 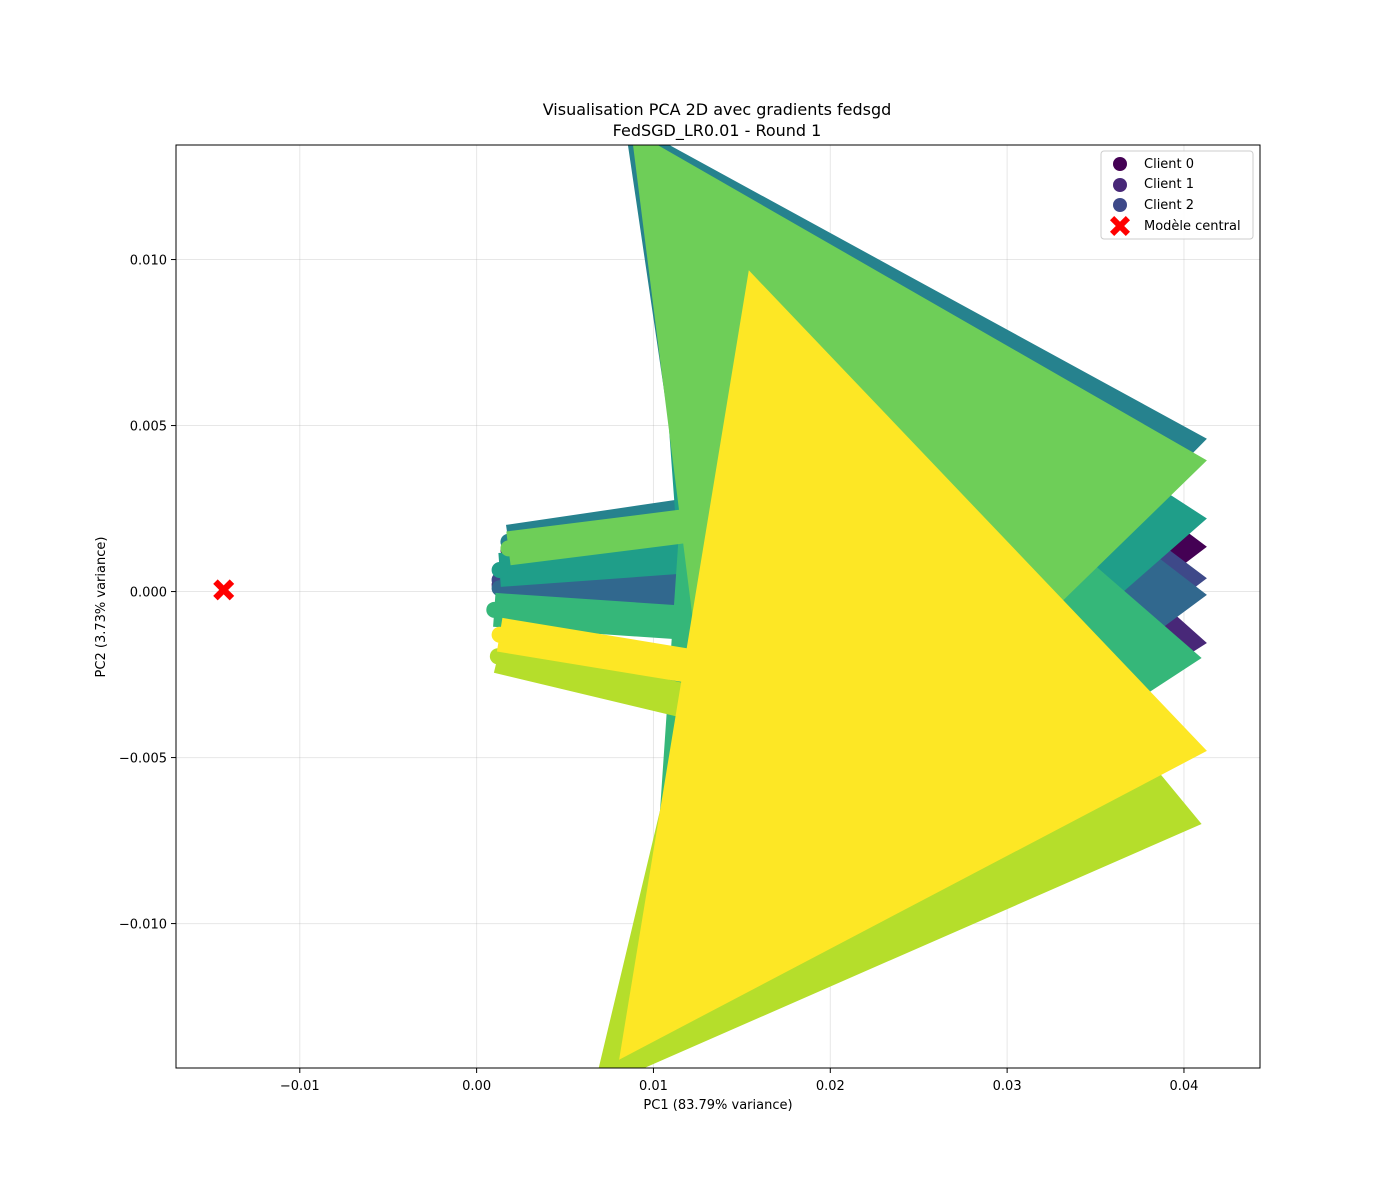 What do you see at coordinates (653, 1086) in the screenshot?
I see `x-tick-label: 0.01` at bounding box center [653, 1086].